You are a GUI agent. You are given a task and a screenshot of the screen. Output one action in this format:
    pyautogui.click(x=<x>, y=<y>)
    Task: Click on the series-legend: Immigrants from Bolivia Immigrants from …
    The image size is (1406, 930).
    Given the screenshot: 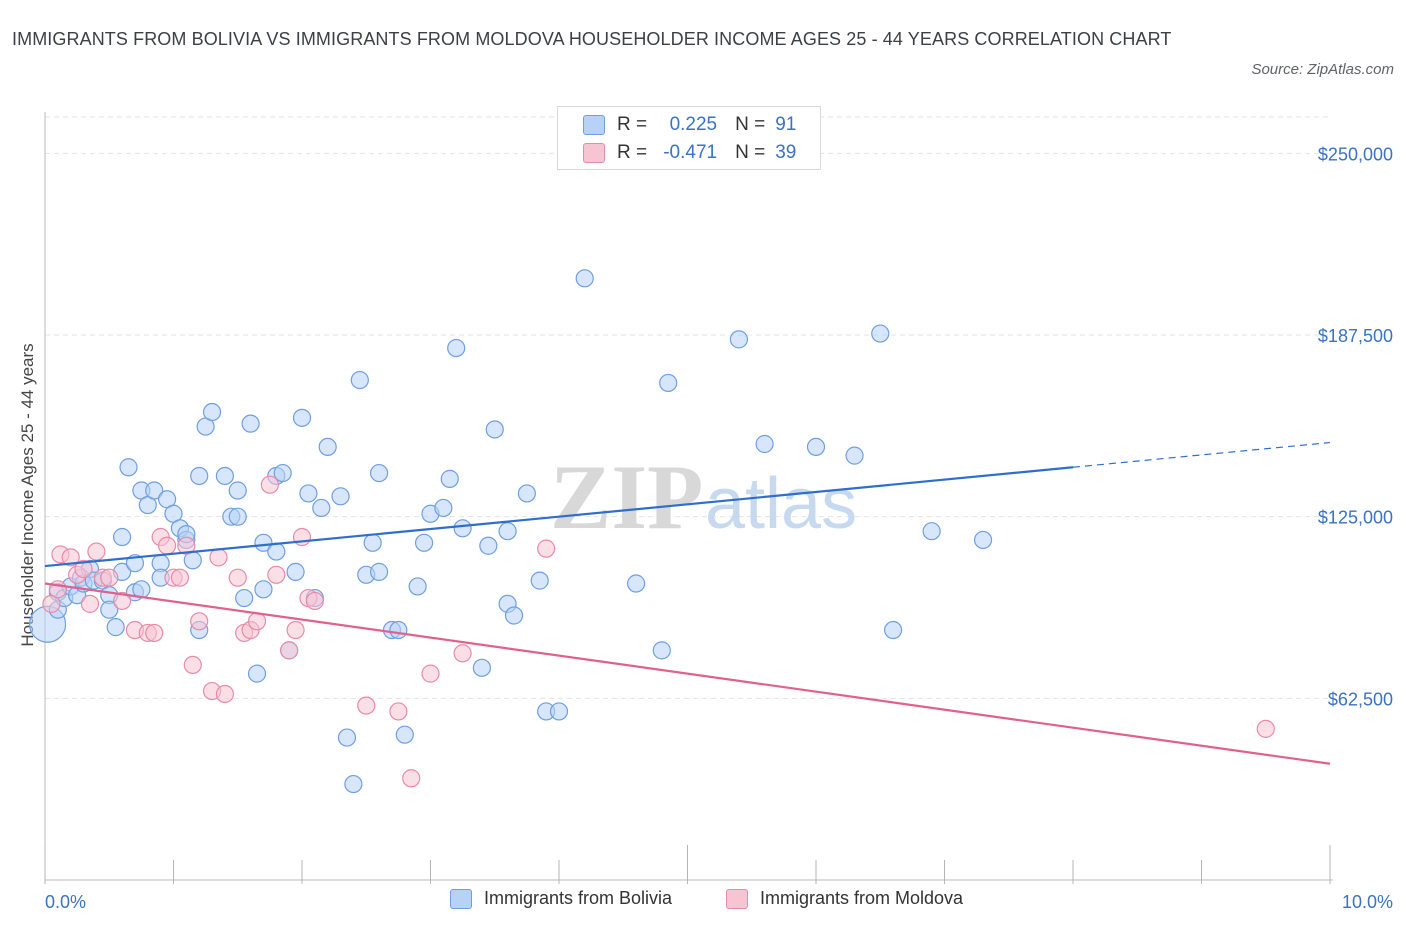 What is the action you would take?
    pyautogui.click(x=703, y=902)
    